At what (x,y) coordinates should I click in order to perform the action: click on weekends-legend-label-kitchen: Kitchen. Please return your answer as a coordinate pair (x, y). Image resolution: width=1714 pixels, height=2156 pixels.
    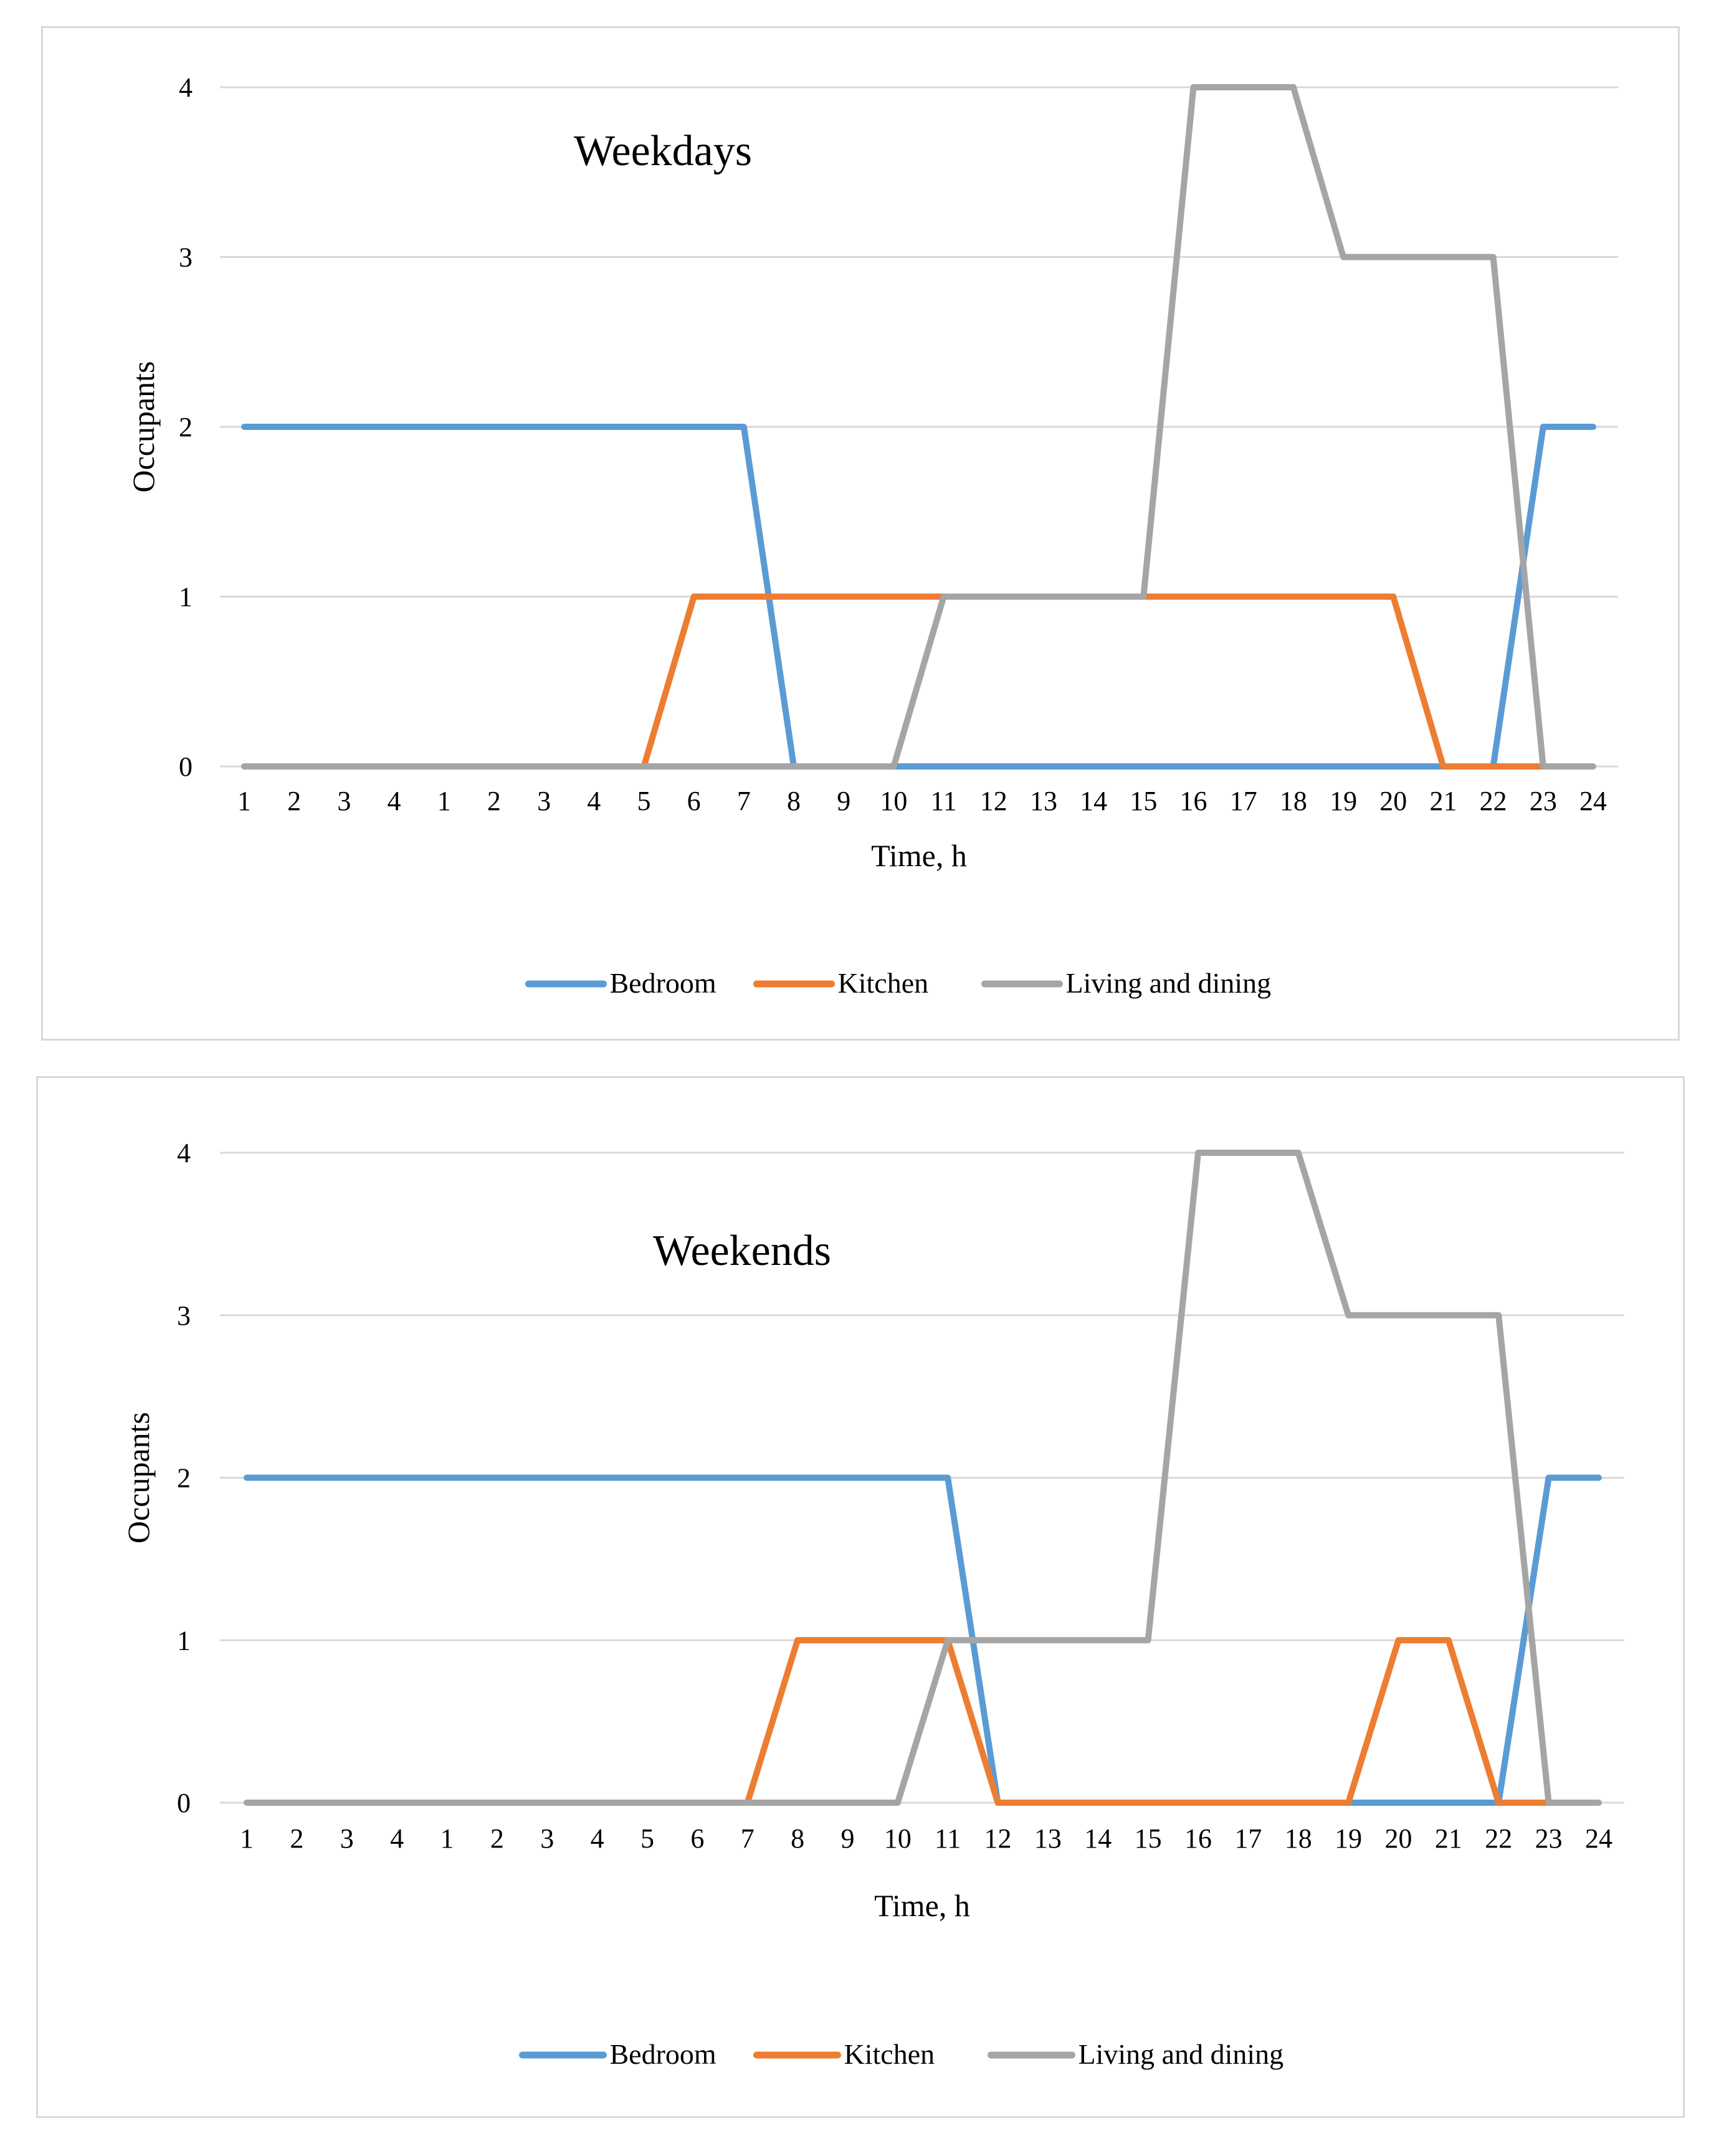
    Looking at the image, I should click on (890, 2054).